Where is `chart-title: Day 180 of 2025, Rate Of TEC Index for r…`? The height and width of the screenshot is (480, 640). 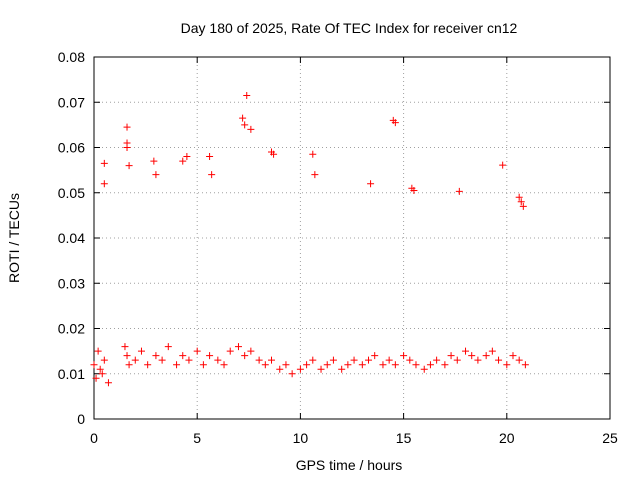
chart-title: Day 180 of 2025, Rate Of TEC Index for r… is located at coordinates (349, 28).